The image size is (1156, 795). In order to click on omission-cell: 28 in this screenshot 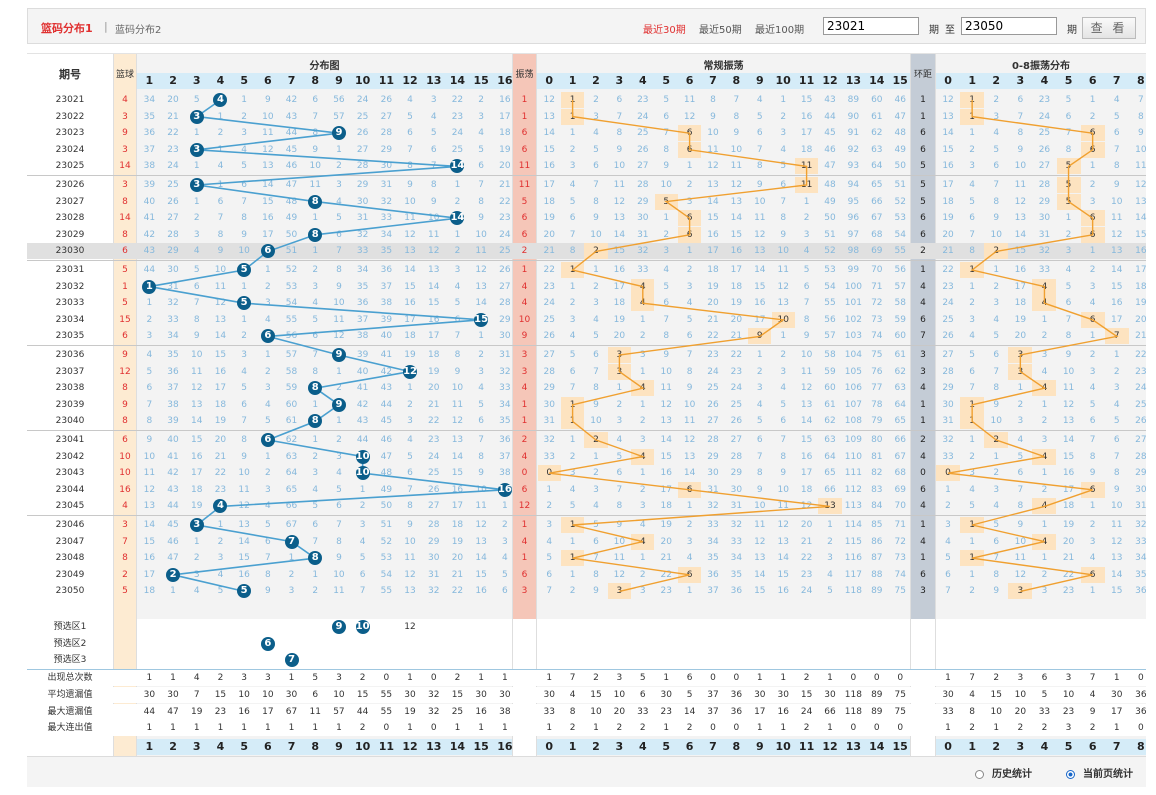, I will do `click(505, 303)`.